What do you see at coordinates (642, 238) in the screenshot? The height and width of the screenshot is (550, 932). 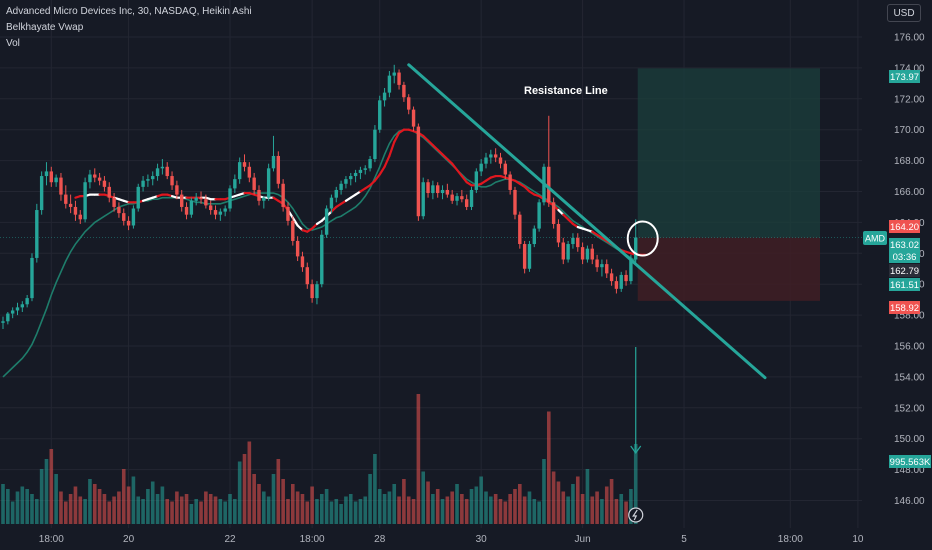 I see `breakout-circle` at bounding box center [642, 238].